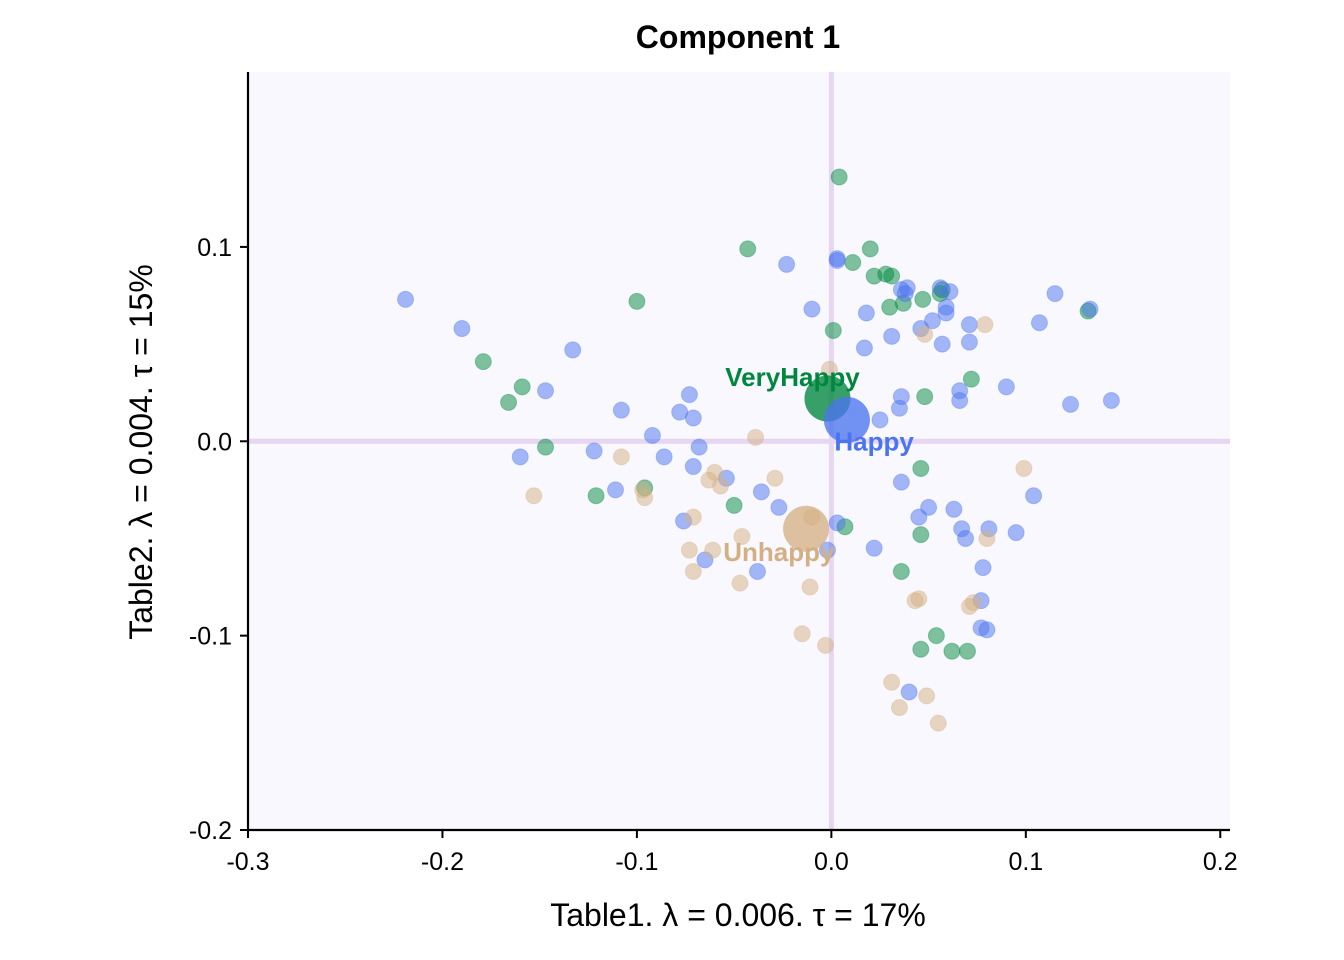 Image resolution: width=1344 pixels, height=960 pixels. I want to click on x-axis-label: Table1. λ = 0.006. τ = 17%, so click(738, 915).